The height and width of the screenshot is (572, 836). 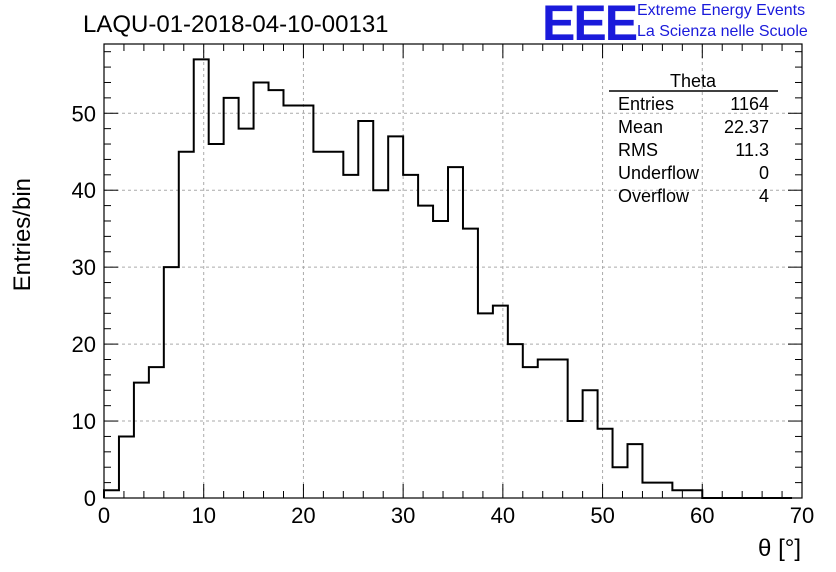 What do you see at coordinates (84, 344) in the screenshot?
I see `y-tick-label: 20` at bounding box center [84, 344].